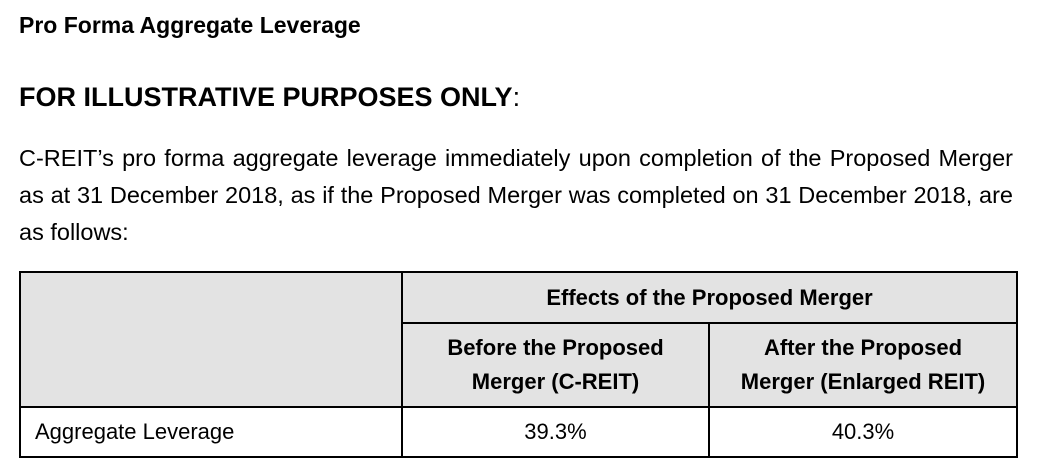 Image resolution: width=1039 pixels, height=475 pixels. What do you see at coordinates (266, 97) in the screenshot?
I see `illustrative-notice-text: FOR ILLUSTRATIVE PURPOSES ONLY` at bounding box center [266, 97].